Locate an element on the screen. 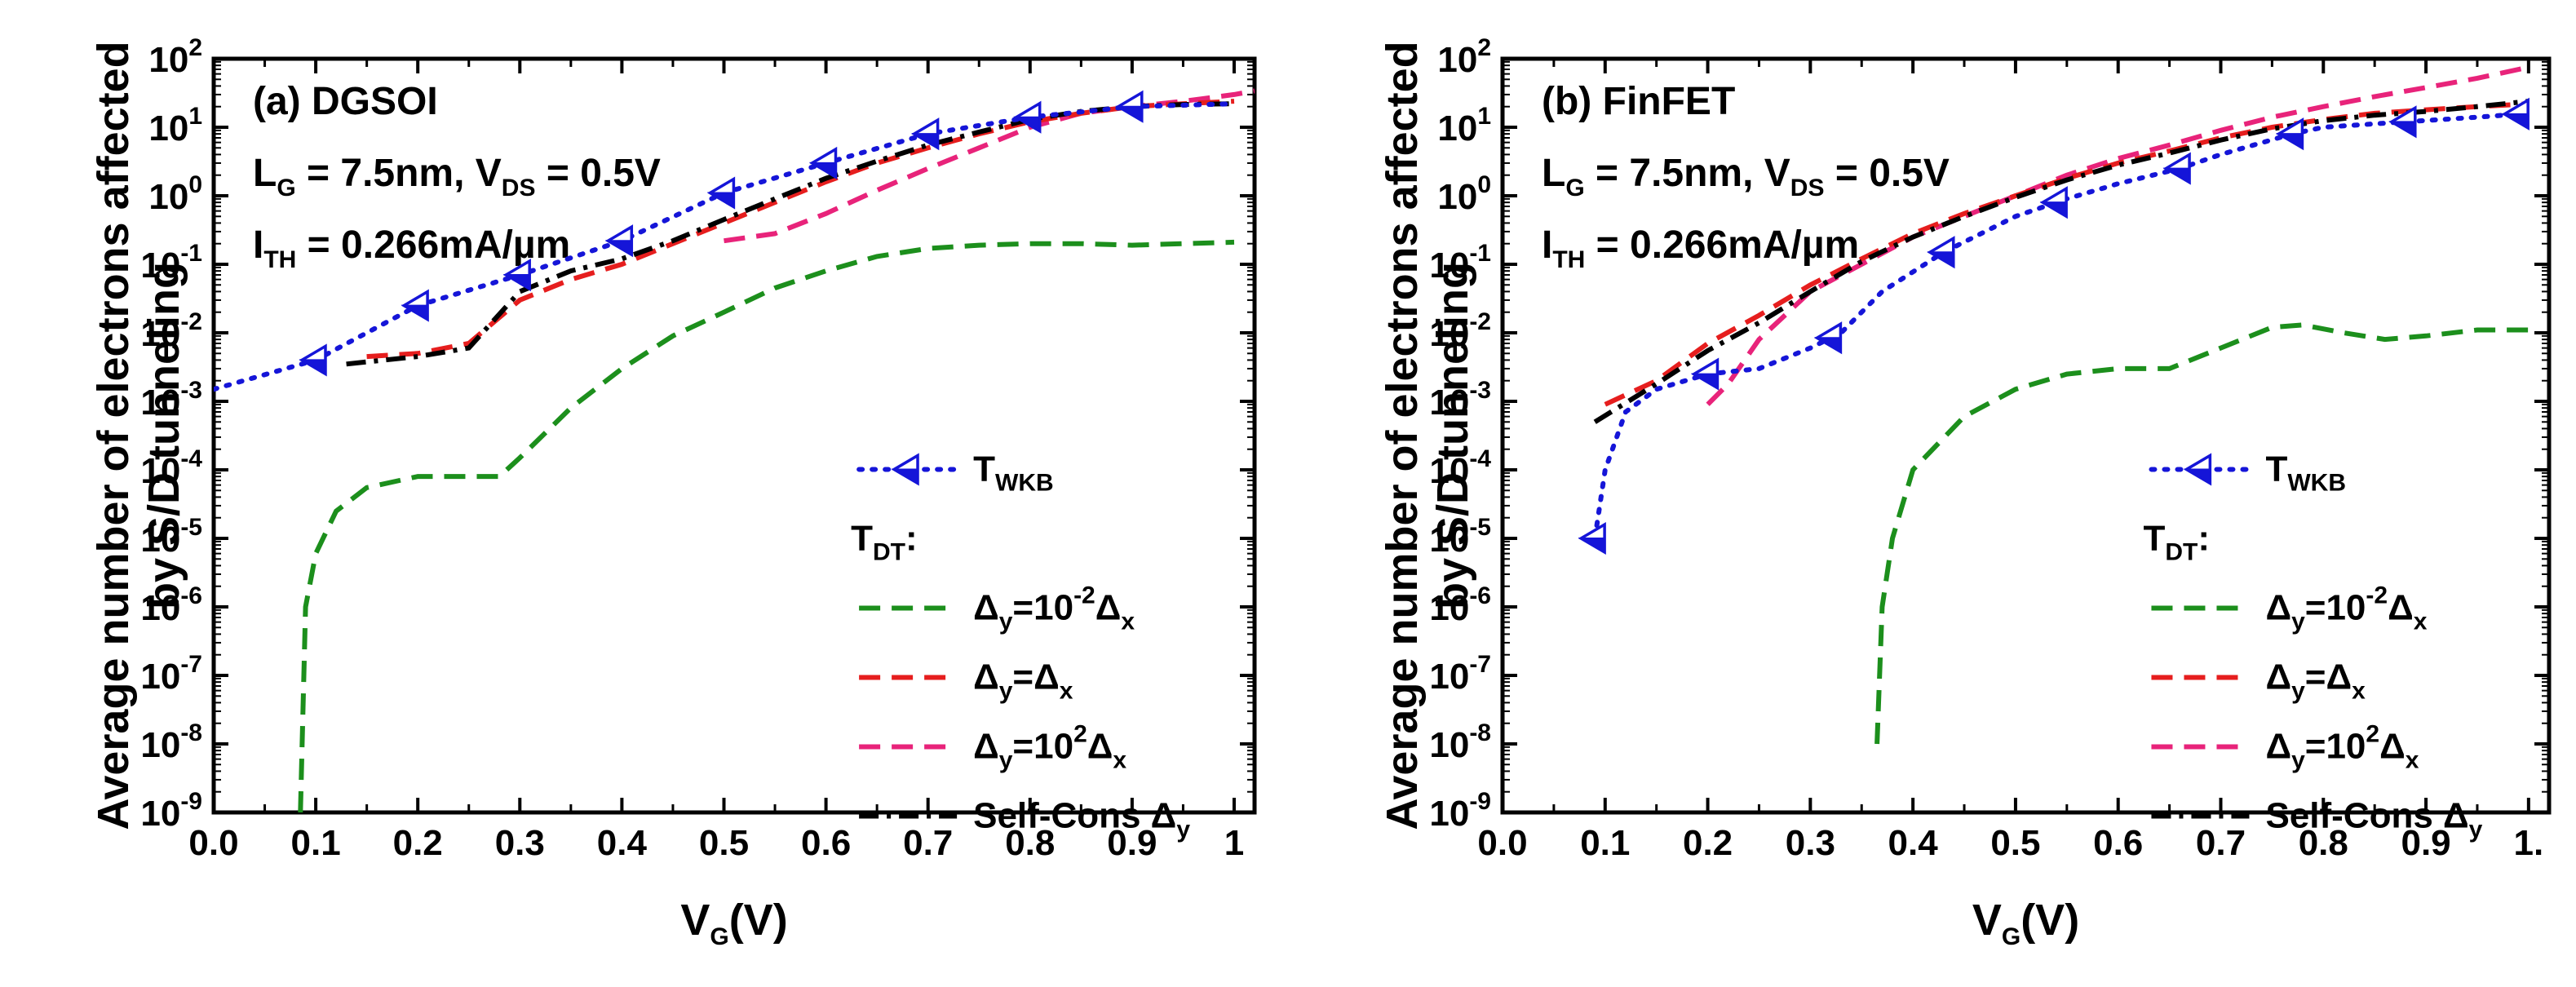 This screenshot has height=987, width=2576. legend-label-header: TDT: is located at coordinates (2176, 541).